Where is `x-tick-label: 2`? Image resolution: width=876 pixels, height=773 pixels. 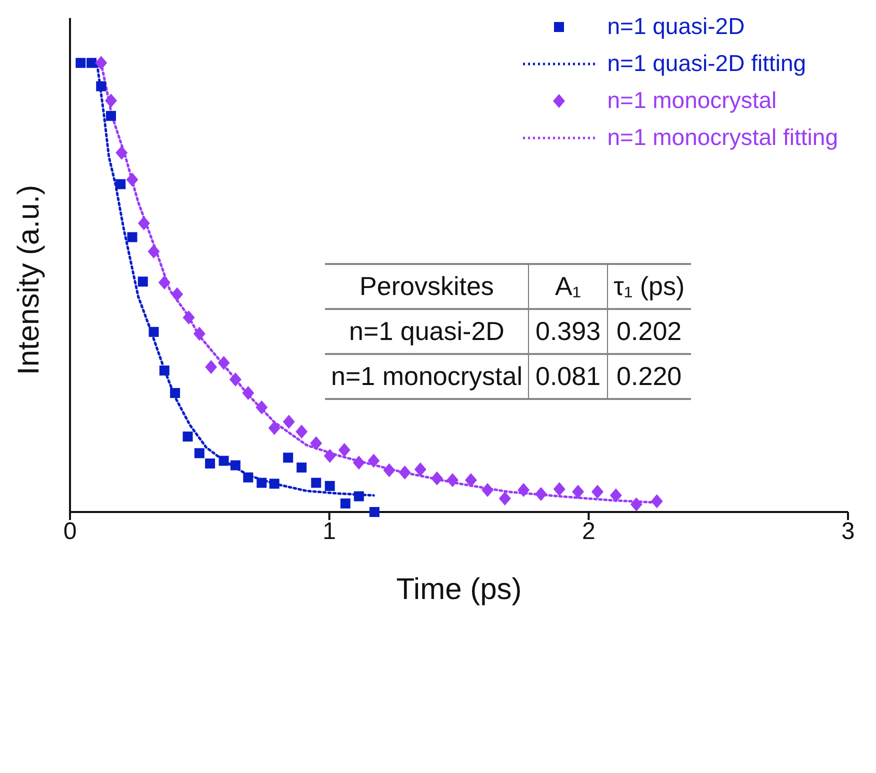
x-tick-label: 2 is located at coordinates (589, 532).